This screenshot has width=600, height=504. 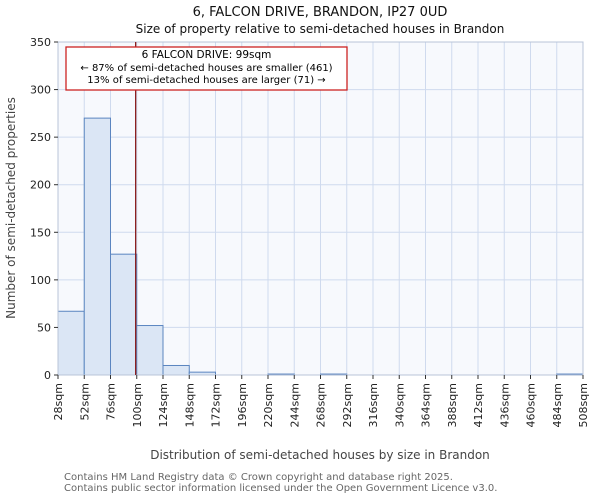 What do you see at coordinates (399, 405) in the screenshot?
I see `x-tick-label: 340sqm` at bounding box center [399, 405].